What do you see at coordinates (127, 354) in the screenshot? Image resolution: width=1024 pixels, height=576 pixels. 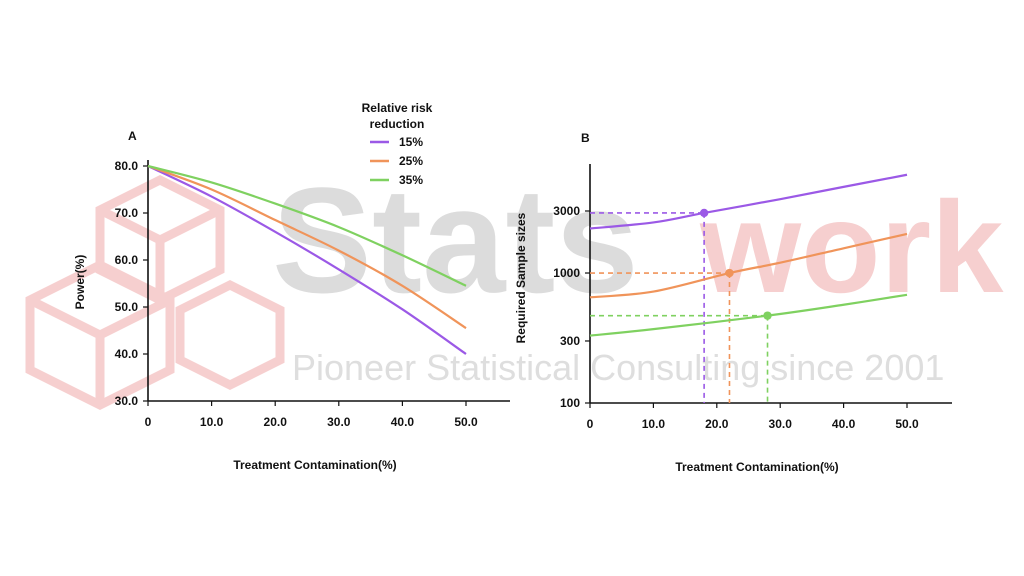 I see `panel-a-y-tick-label: 40.0` at bounding box center [127, 354].